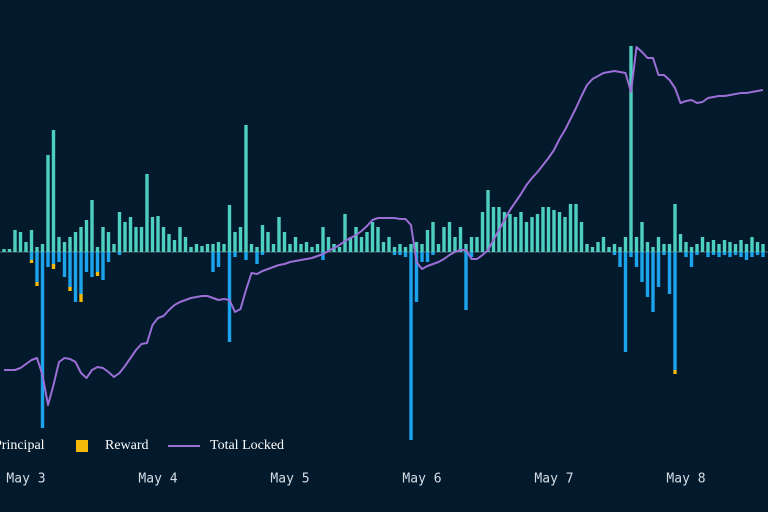  What do you see at coordinates (421, 479) in the screenshot?
I see `x-tick-label: May 6` at bounding box center [421, 479].